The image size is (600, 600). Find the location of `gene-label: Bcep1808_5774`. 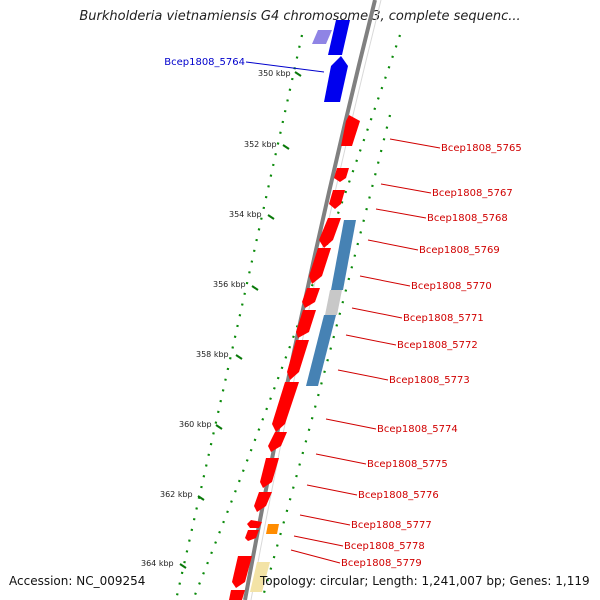

gene-label: Bcep1808_5774 is located at coordinates (417, 429).